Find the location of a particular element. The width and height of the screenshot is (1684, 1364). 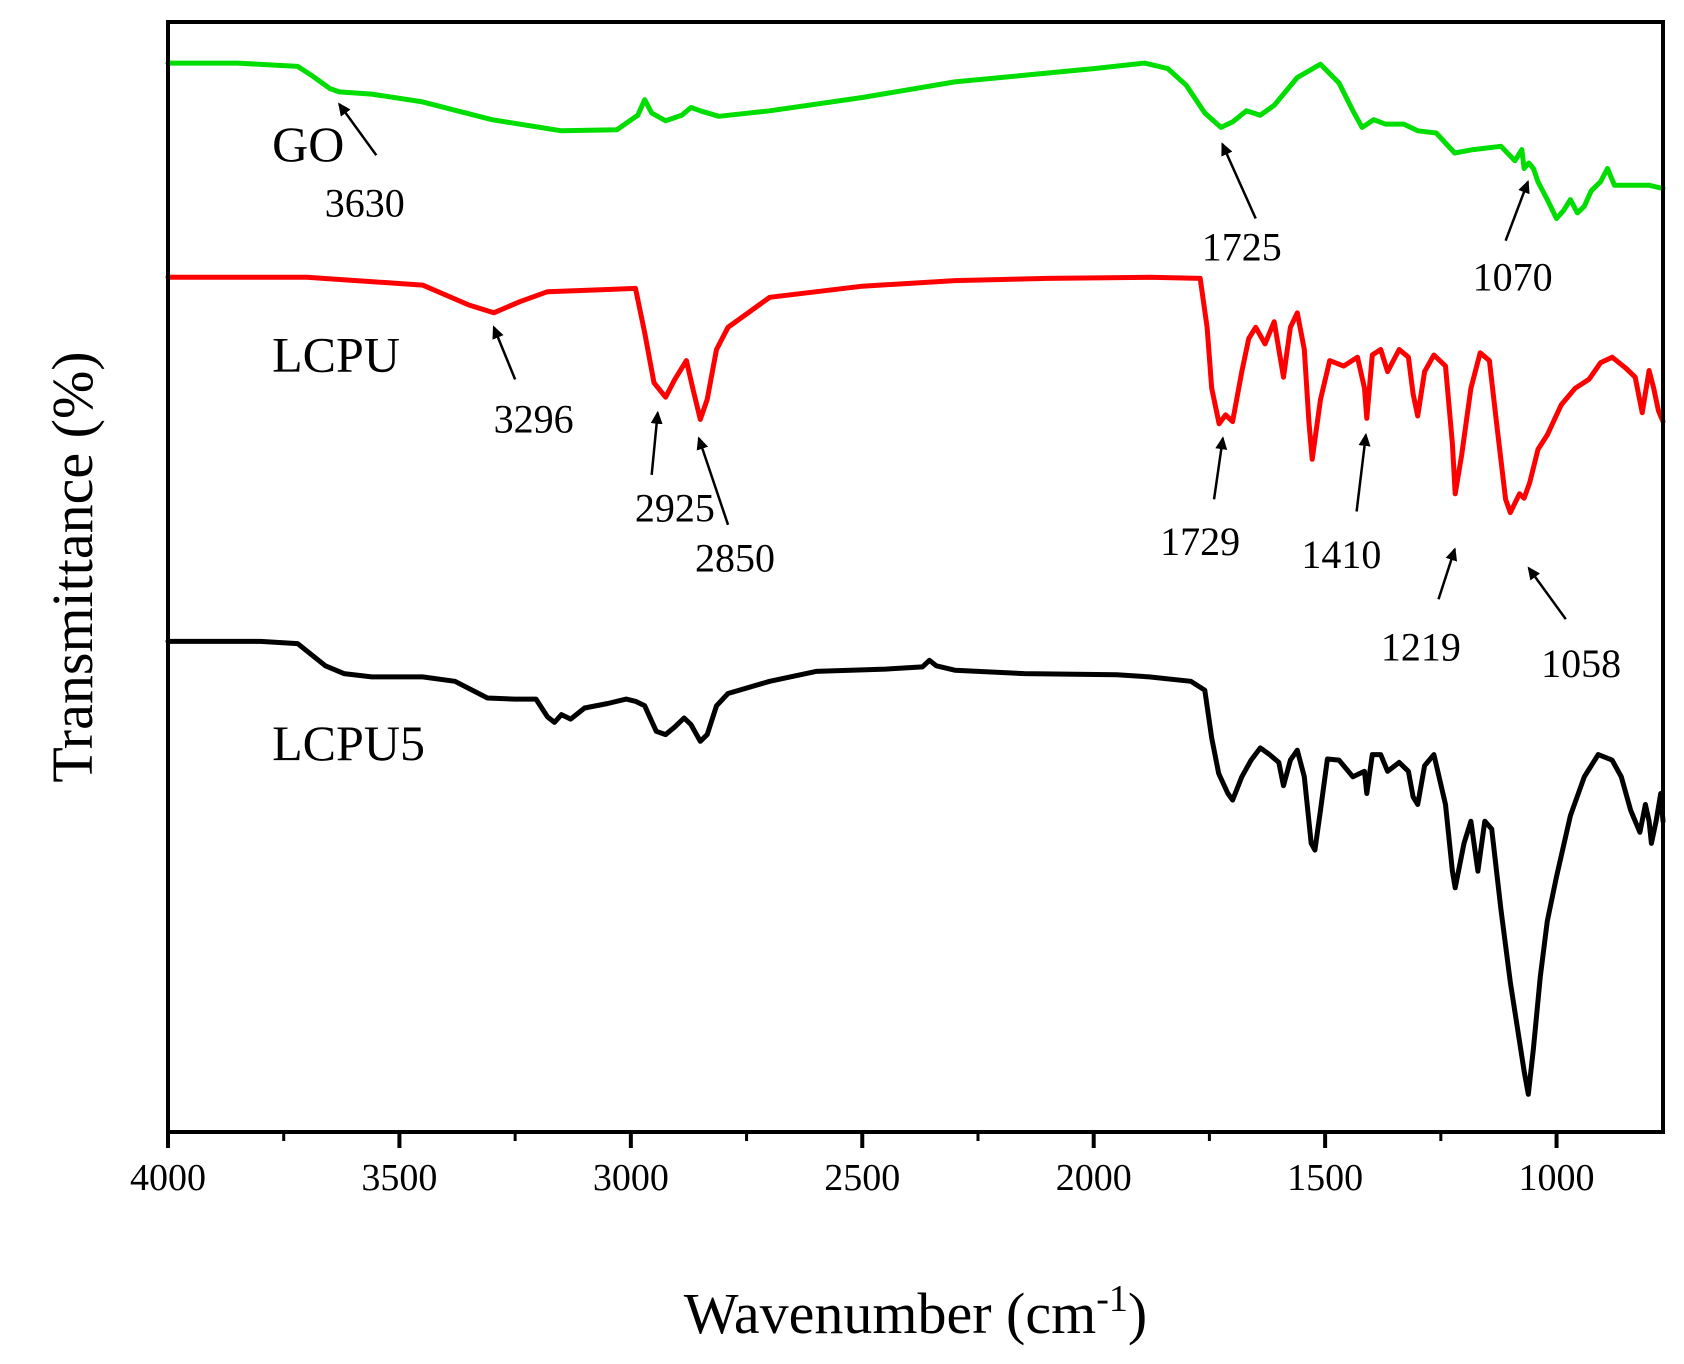

y-axis-title: Transmittance (%) is located at coordinates (72, 566).